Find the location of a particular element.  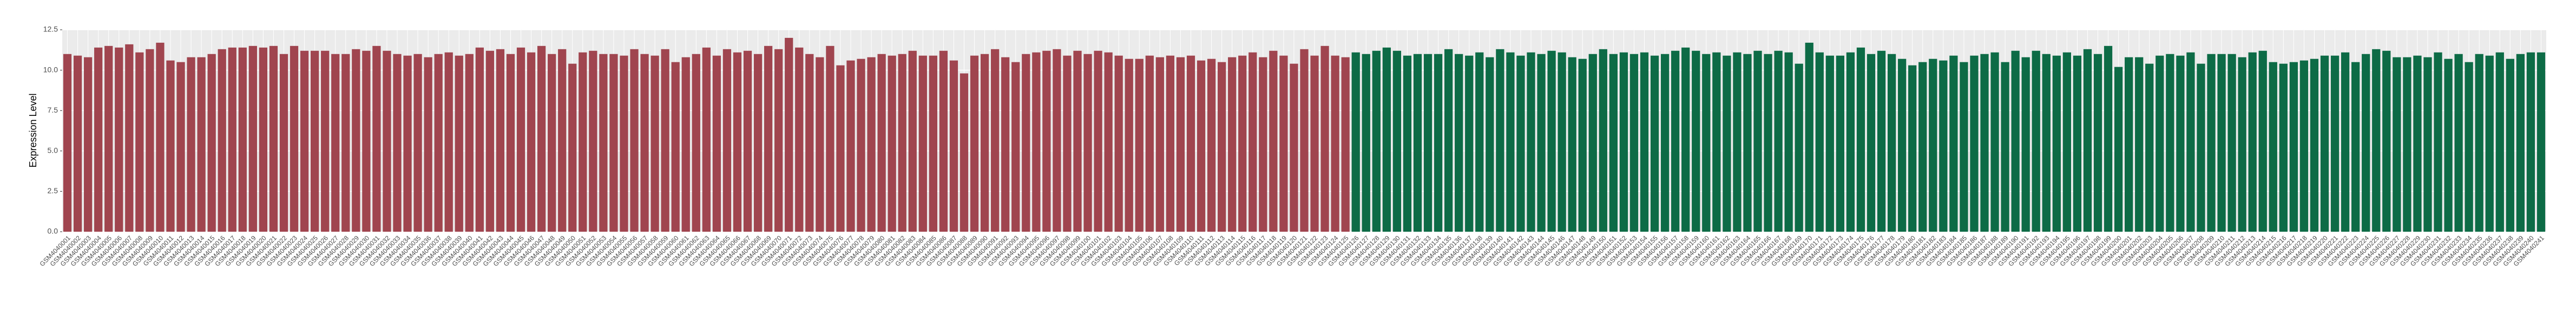

y-tick-label: 12.5 is located at coordinates (50, 29).